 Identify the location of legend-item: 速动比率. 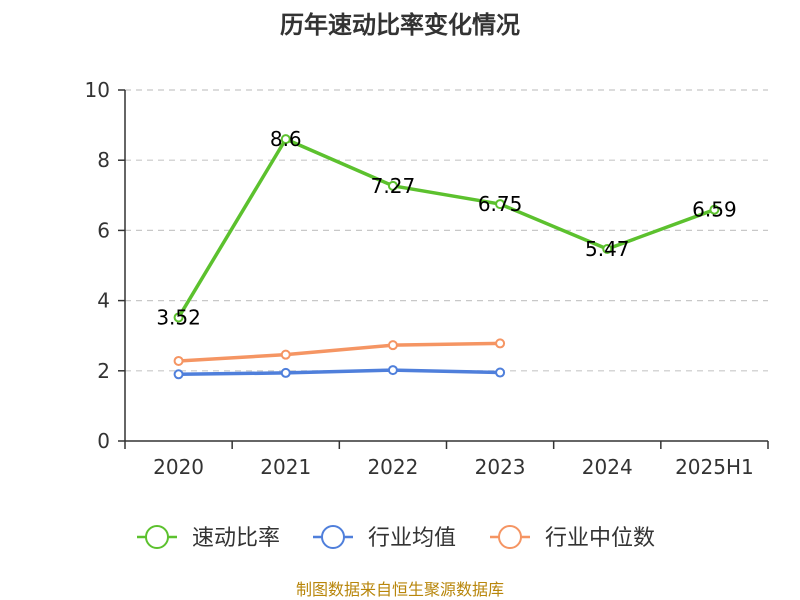
(208, 538).